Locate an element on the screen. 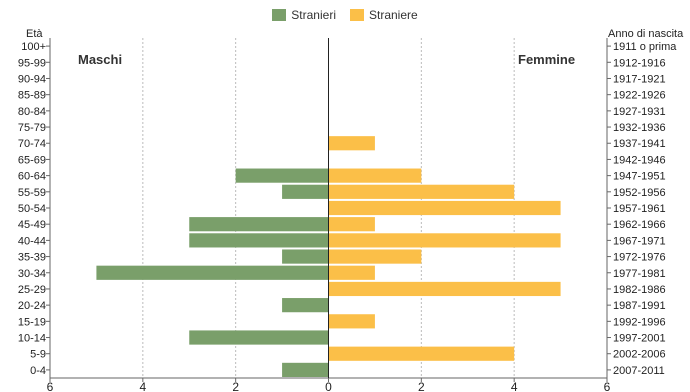 This screenshot has height=392, width=690. age-label: 40-44 is located at coordinates (32, 241).